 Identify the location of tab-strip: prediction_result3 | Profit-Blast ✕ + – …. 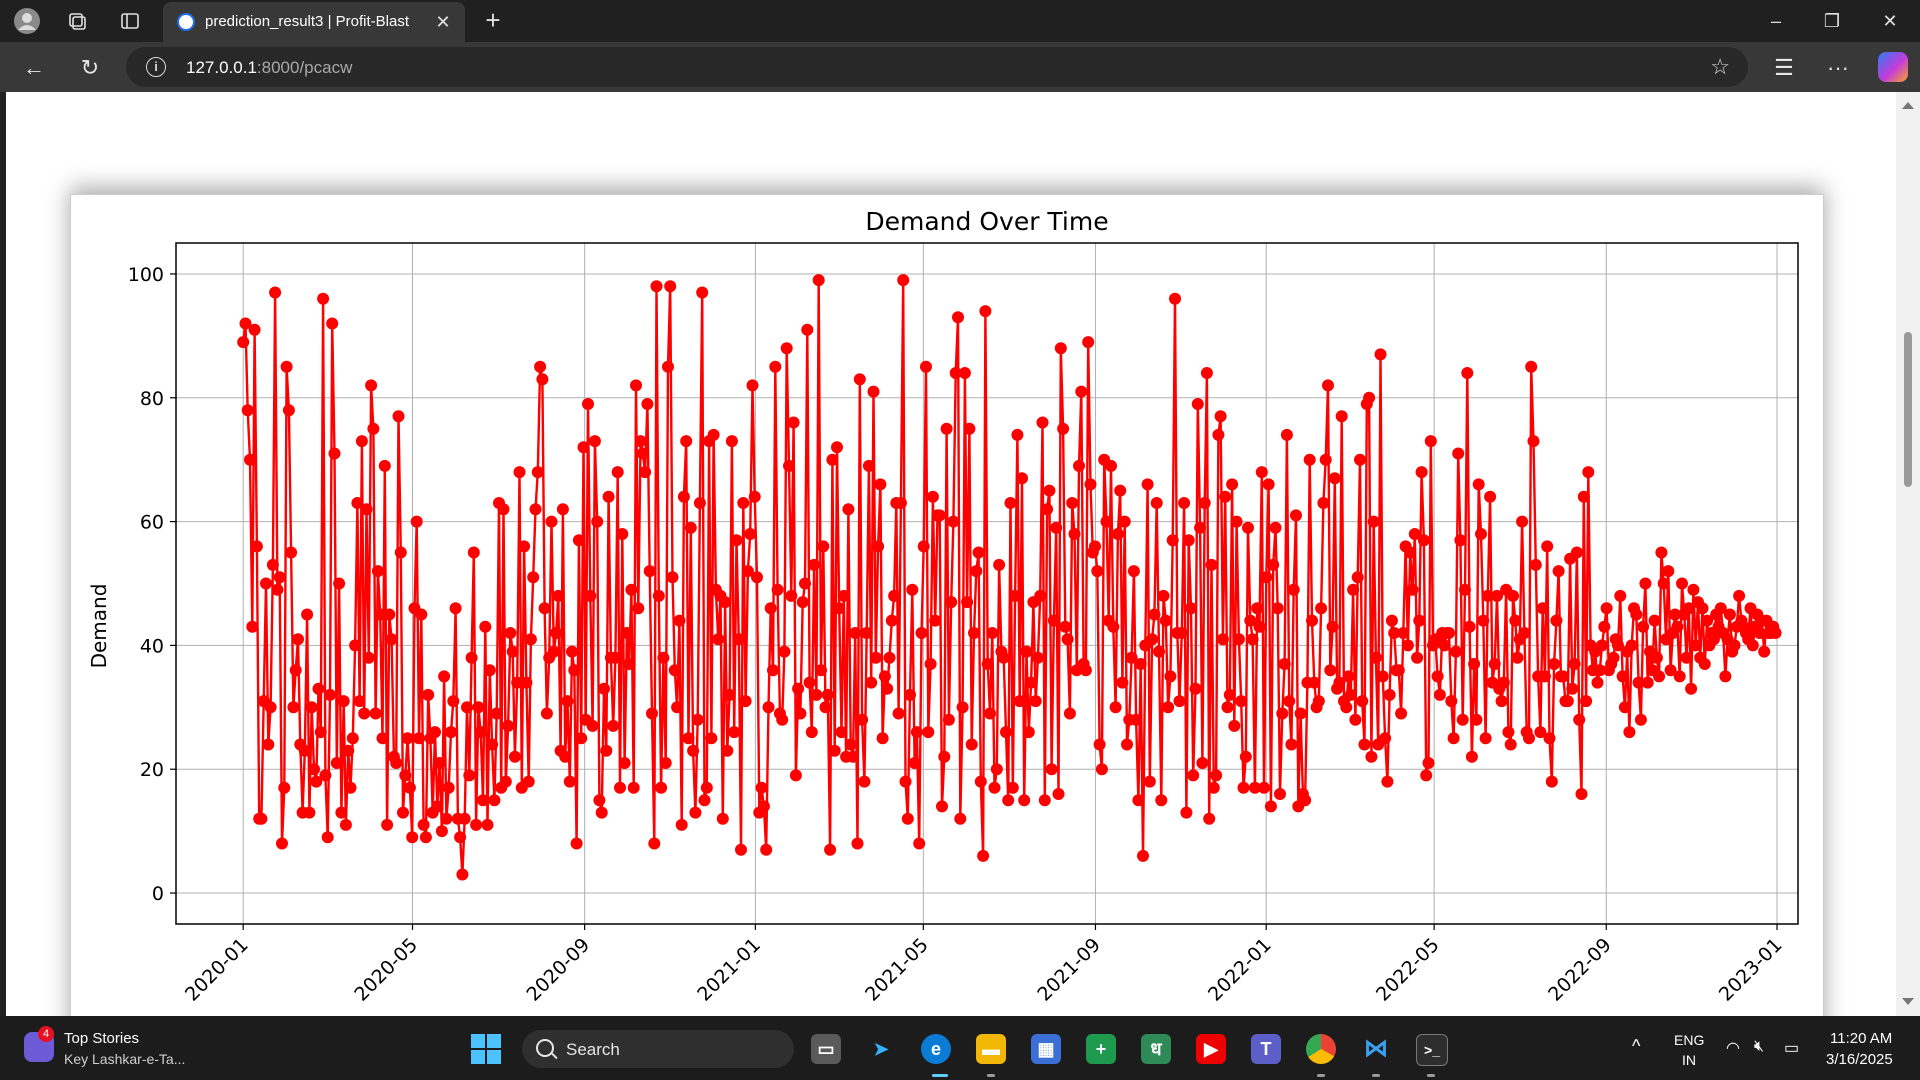
(960, 21).